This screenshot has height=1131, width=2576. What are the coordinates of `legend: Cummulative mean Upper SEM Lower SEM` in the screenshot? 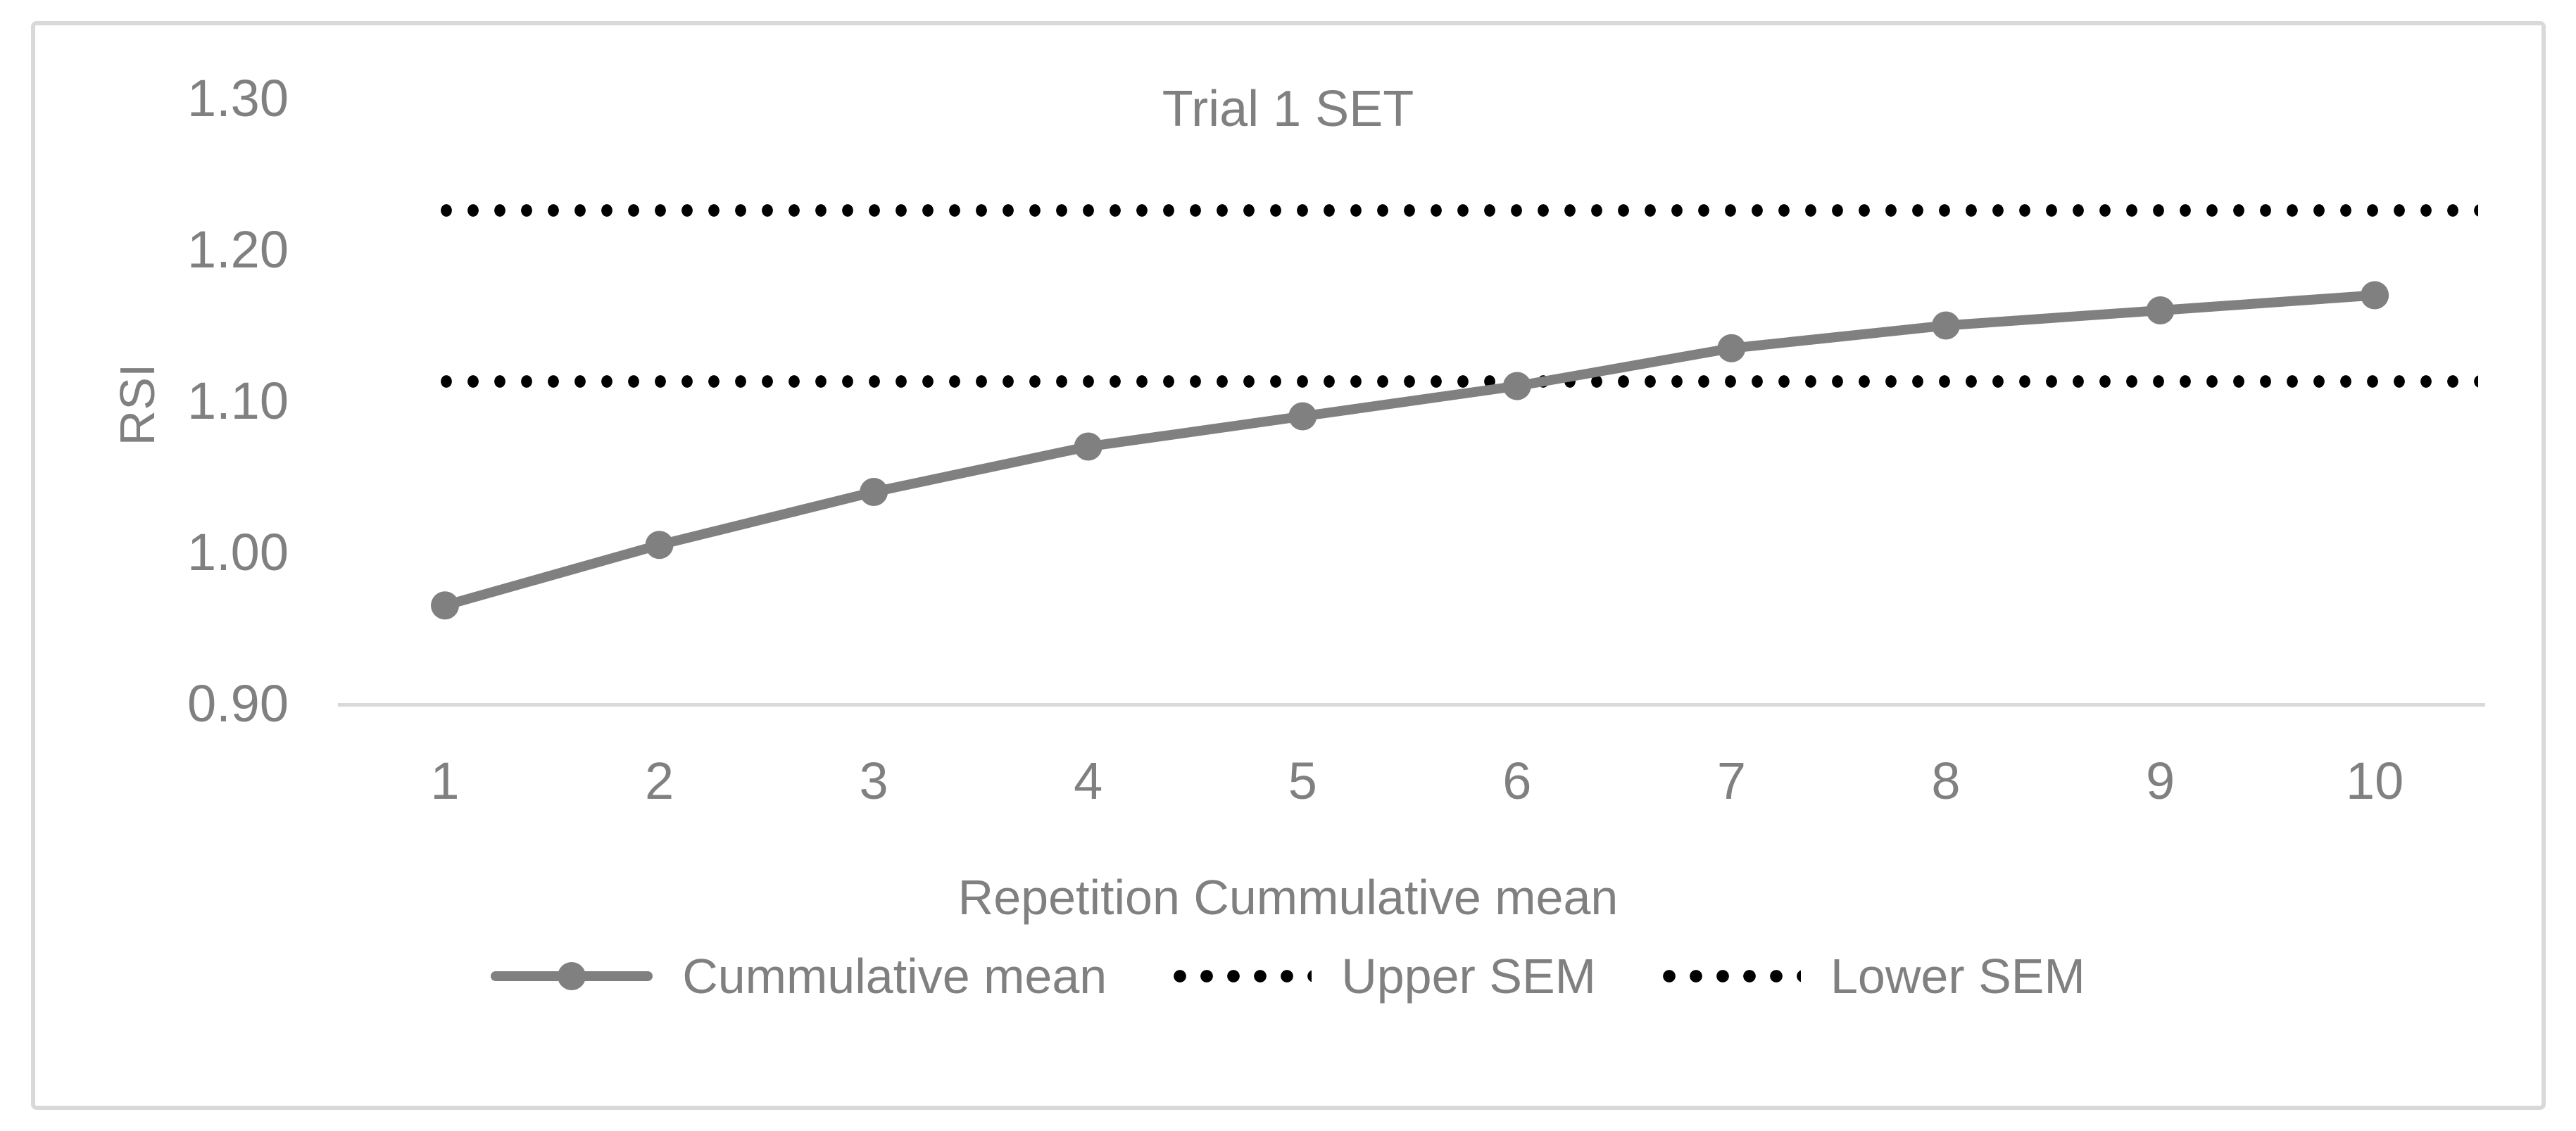 It's located at (1288, 976).